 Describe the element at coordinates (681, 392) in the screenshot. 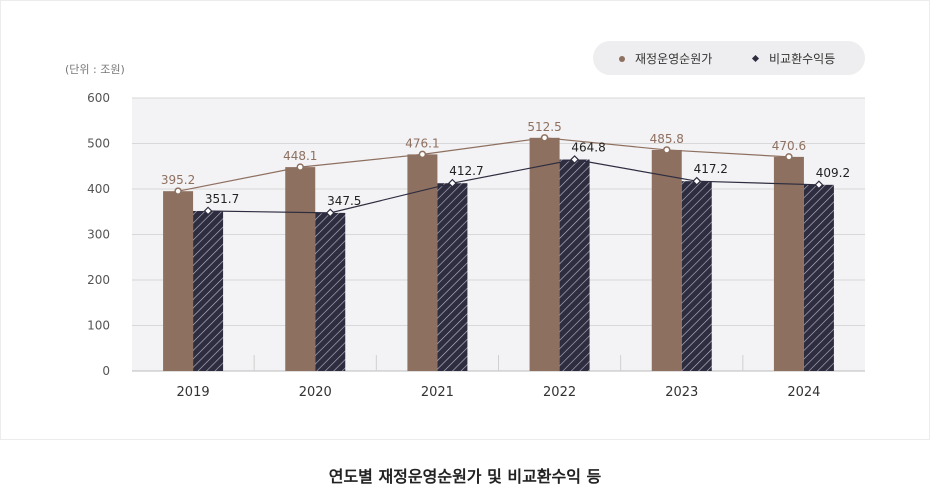

I see `x-tick-label: 2023` at that location.